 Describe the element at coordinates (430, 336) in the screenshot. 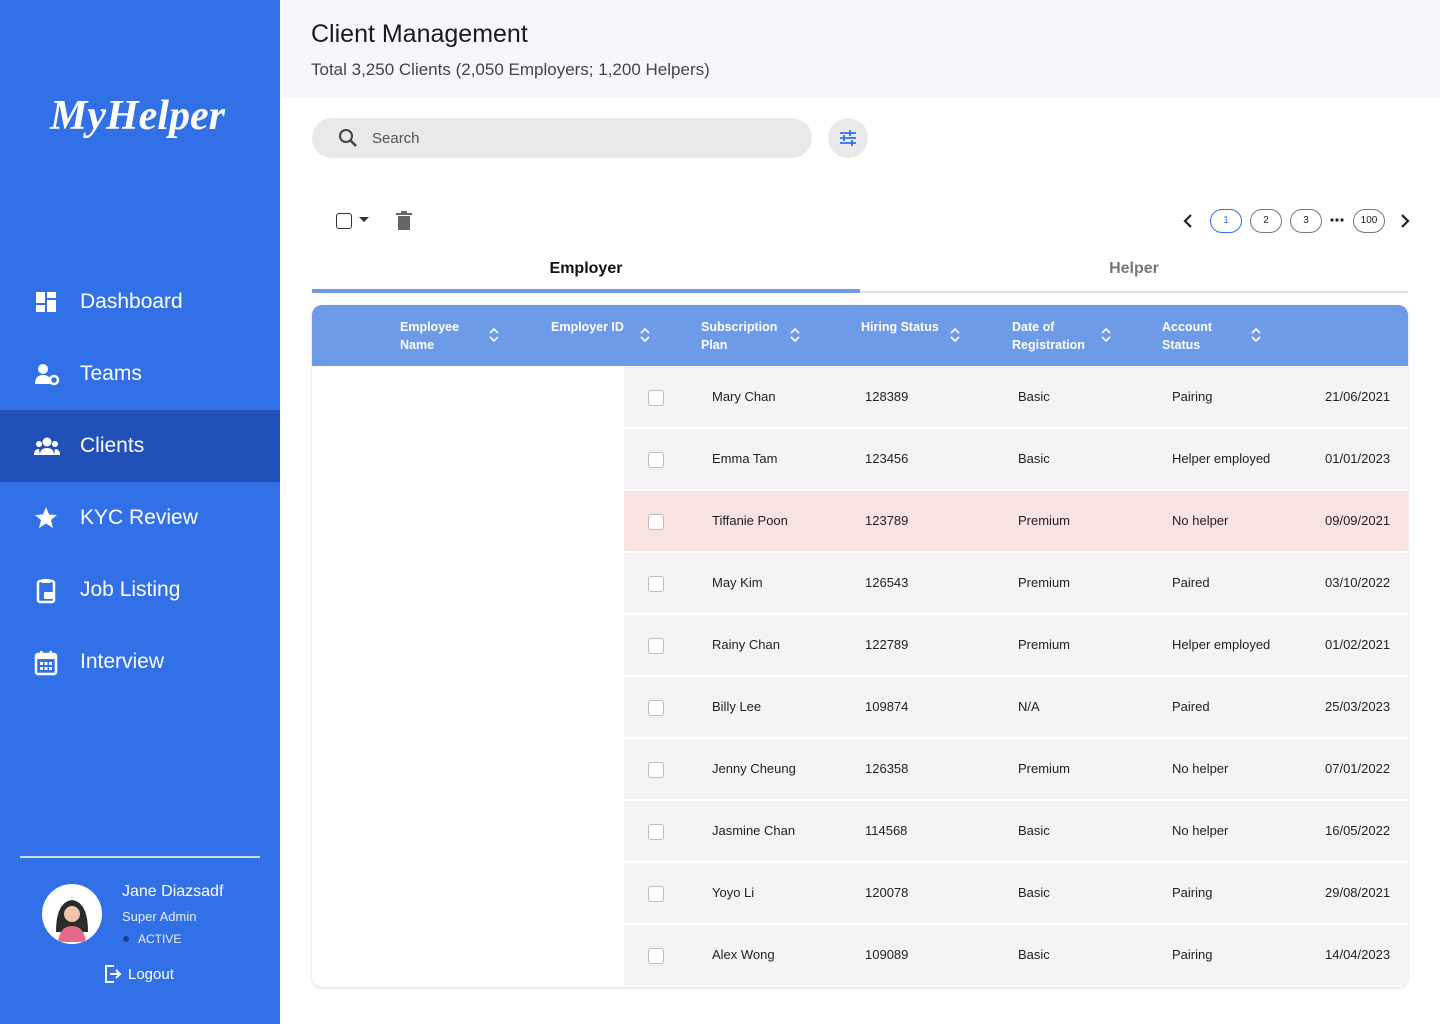

I see `column-header: Employee Name` at that location.